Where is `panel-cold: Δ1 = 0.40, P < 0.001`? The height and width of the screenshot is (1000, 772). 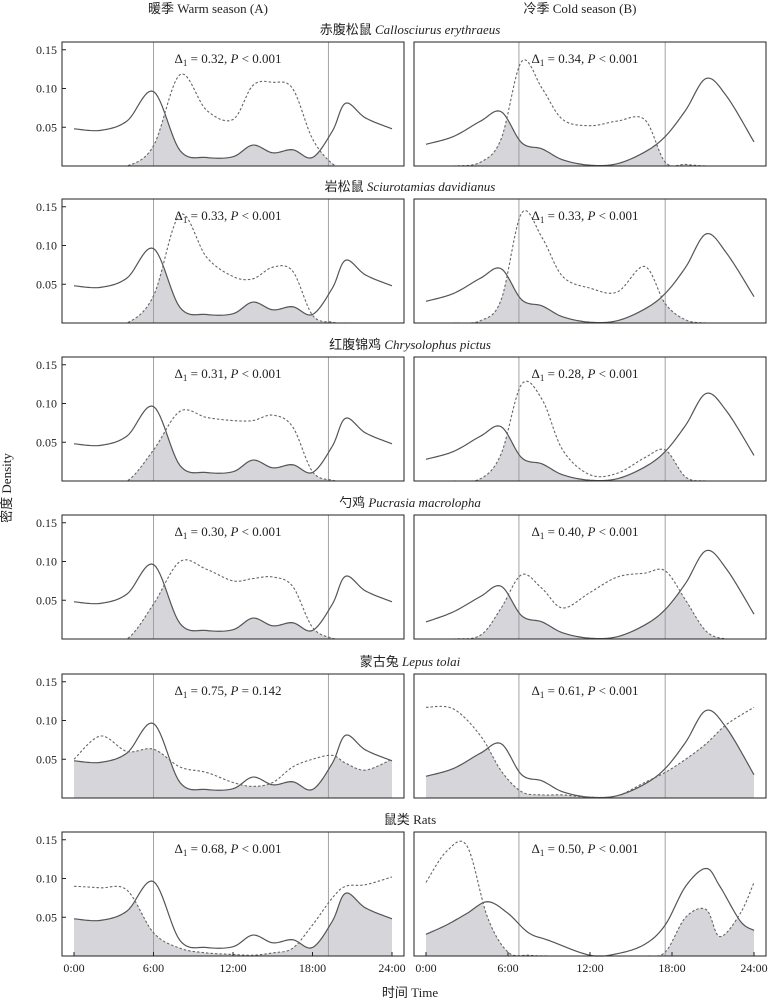
panel-cold: Δ1 = 0.40, P < 0.001 is located at coordinates (590, 577).